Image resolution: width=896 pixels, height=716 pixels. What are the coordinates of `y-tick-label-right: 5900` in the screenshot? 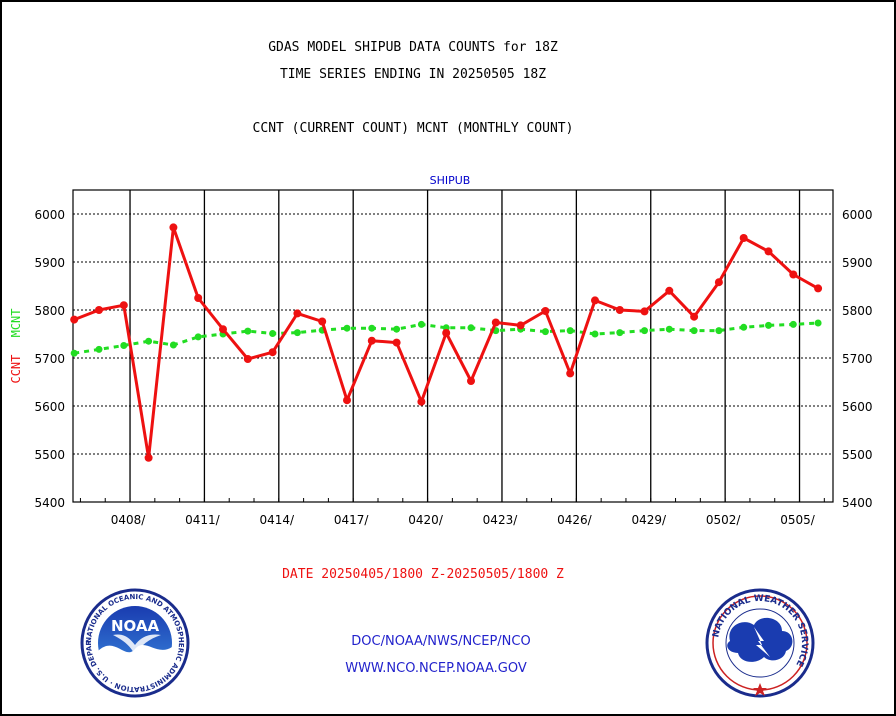 It's located at (857, 263).